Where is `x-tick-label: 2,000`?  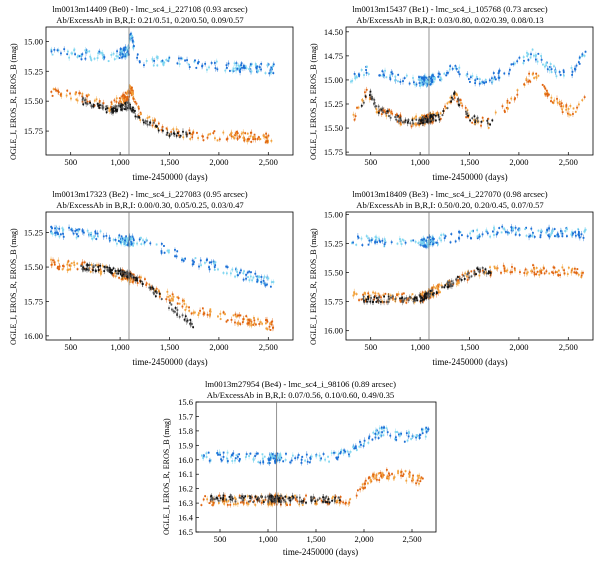
x-tick-label: 2,000 is located at coordinates (218, 347).